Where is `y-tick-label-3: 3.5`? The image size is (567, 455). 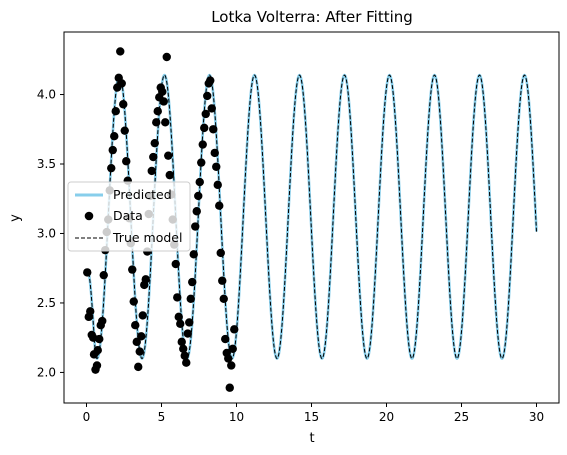
y-tick-label-3: 3.5 is located at coordinates (46, 164).